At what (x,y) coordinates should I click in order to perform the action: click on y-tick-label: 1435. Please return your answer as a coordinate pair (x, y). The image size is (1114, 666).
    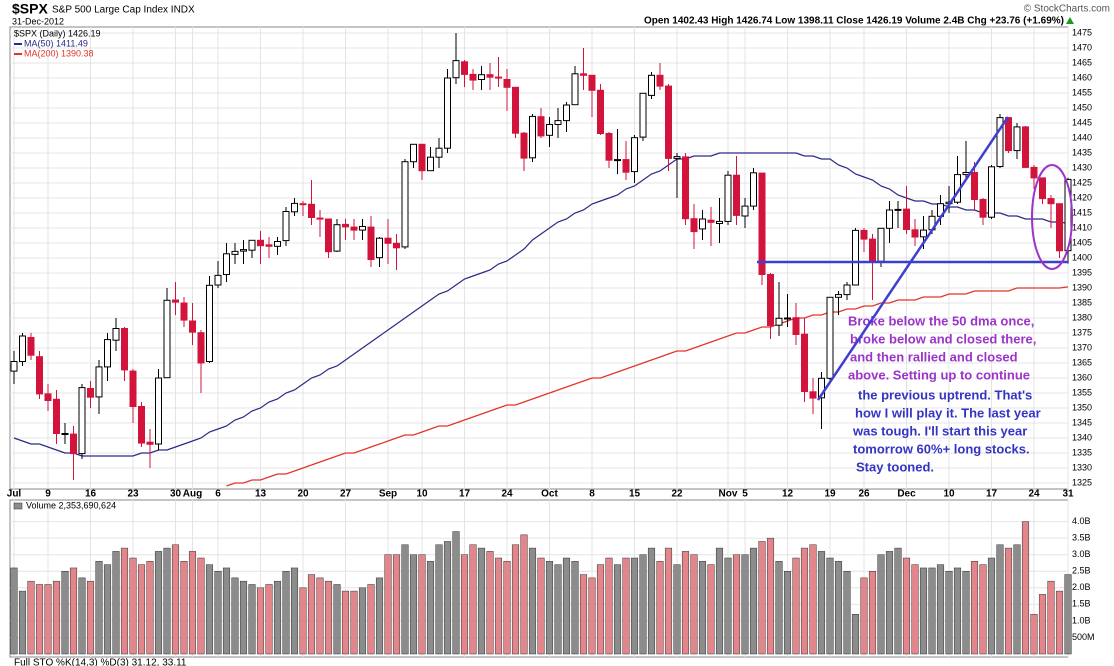
    Looking at the image, I should click on (1082, 152).